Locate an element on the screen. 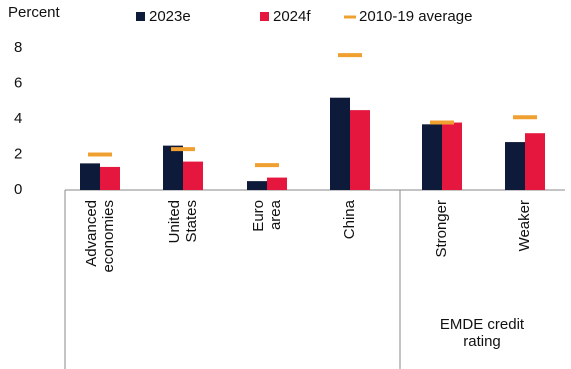 The height and width of the screenshot is (369, 571). x-tick-label: Advancedeconomies is located at coordinates (100, 236).